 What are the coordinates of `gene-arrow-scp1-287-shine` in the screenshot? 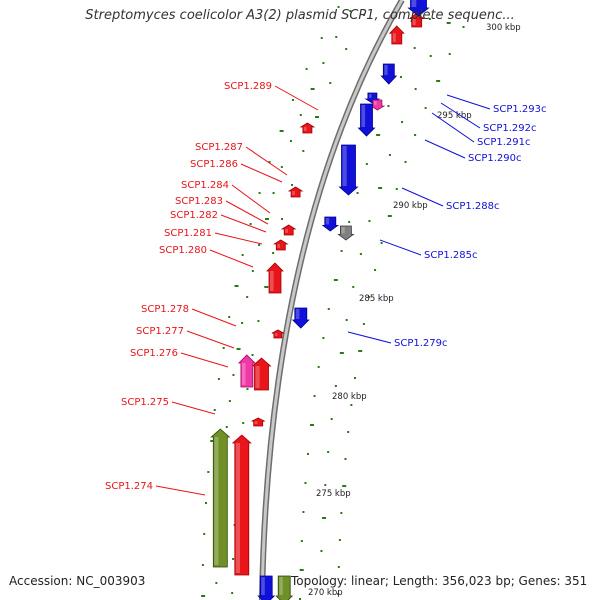 It's located at (293, 193).